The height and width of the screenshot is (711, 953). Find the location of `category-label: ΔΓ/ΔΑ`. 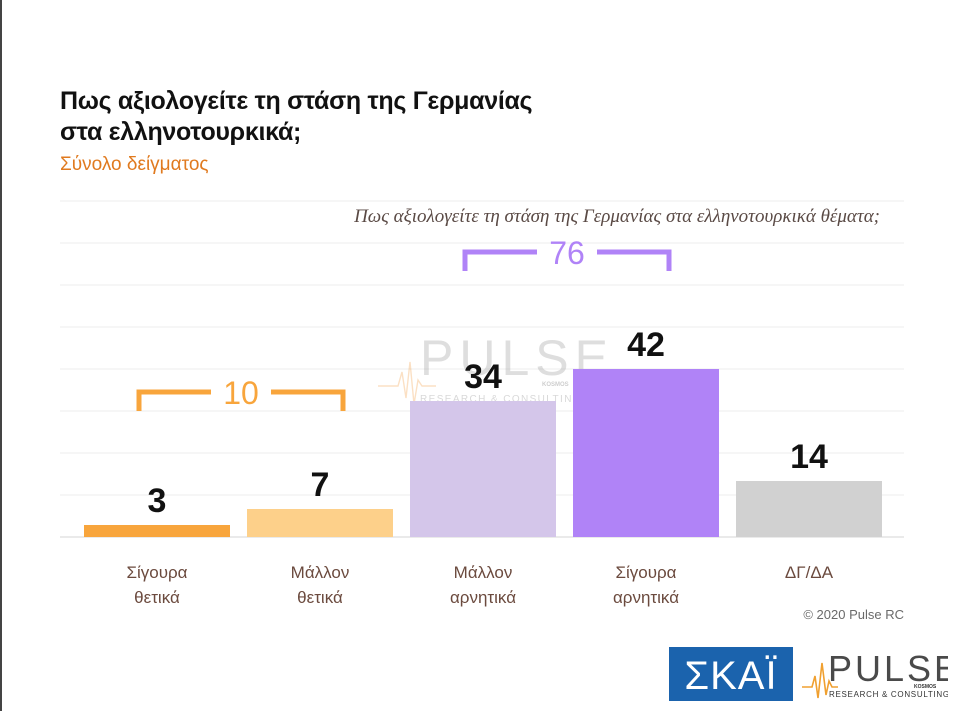

category-label: ΔΓ/ΔΑ is located at coordinates (809, 572).